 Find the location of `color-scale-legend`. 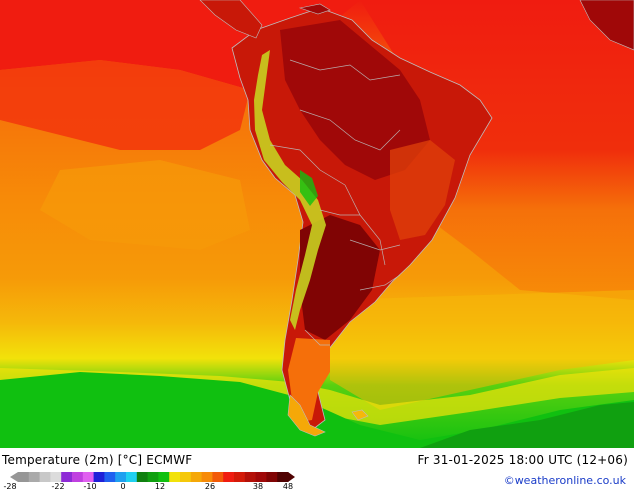

color-scale-legend is located at coordinates (152, 477).